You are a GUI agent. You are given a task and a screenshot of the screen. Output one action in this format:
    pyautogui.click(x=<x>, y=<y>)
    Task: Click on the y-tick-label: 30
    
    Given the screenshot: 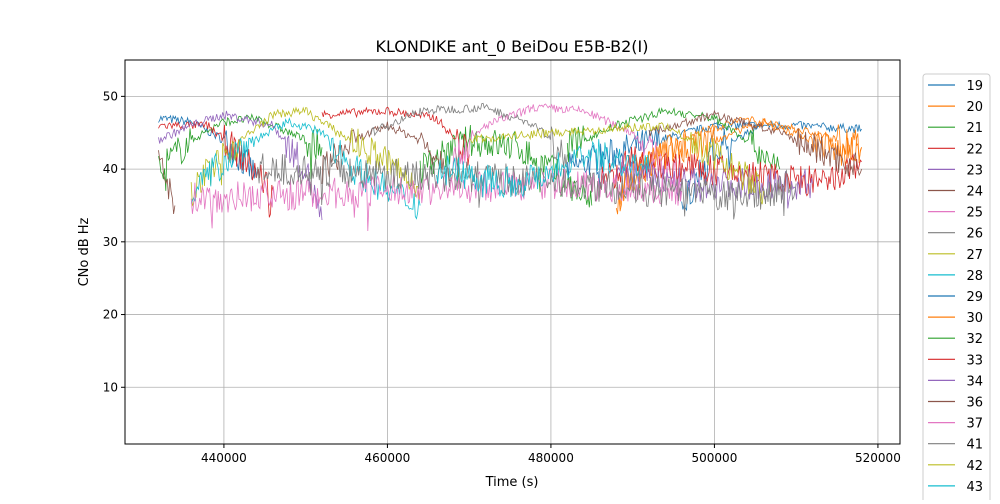 What is the action you would take?
    pyautogui.click(x=110, y=242)
    